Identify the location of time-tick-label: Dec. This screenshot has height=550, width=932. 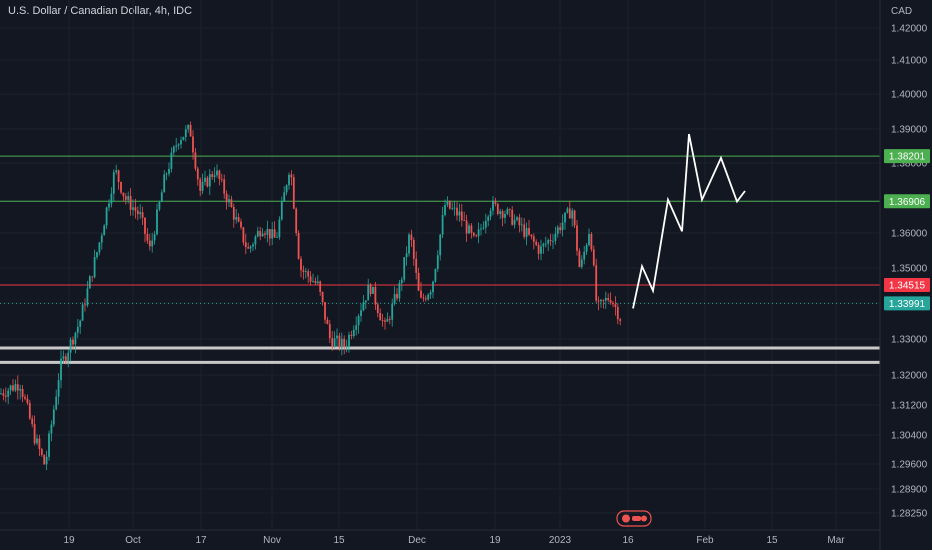
(417, 540).